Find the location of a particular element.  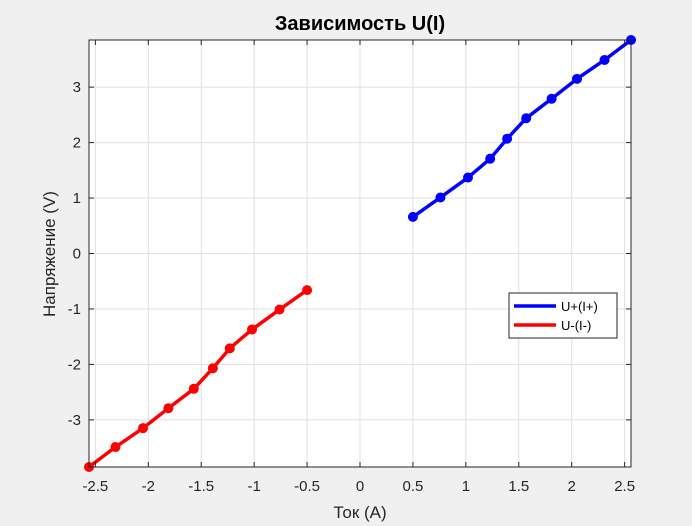

x-tick-label: -2.5 is located at coordinates (95, 486).